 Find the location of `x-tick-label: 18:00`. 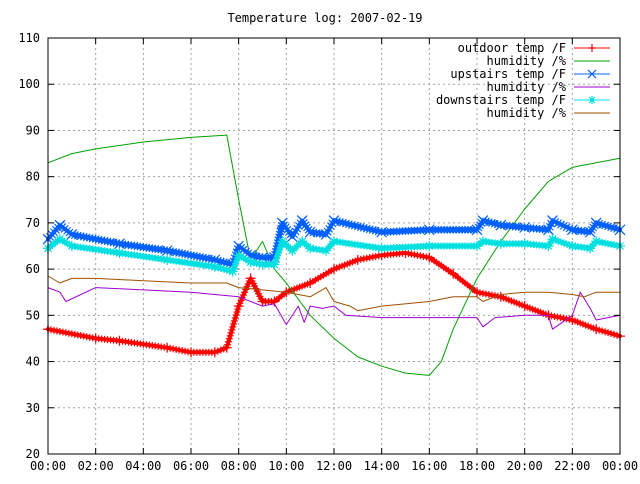

x-tick-label: 18:00 is located at coordinates (477, 466).